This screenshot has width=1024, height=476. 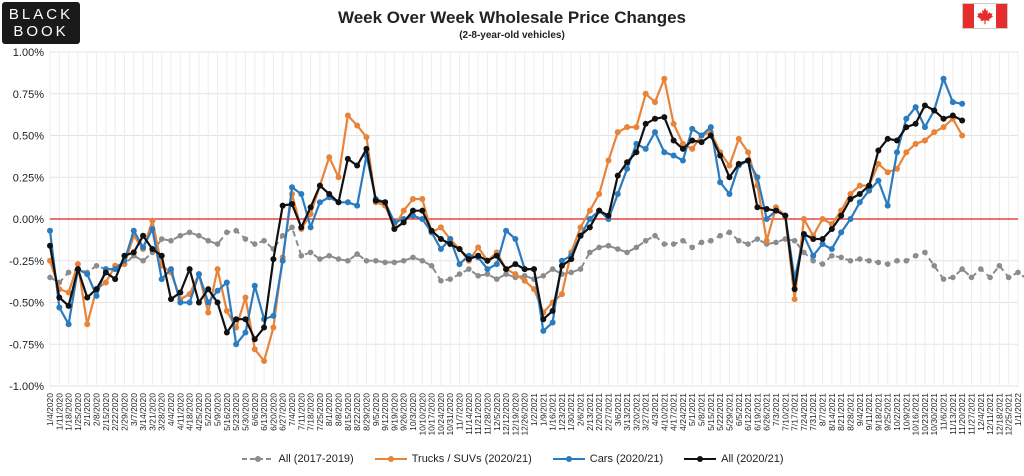 I want to click on y-tick-label: 1.00%, so click(x=28, y=53).